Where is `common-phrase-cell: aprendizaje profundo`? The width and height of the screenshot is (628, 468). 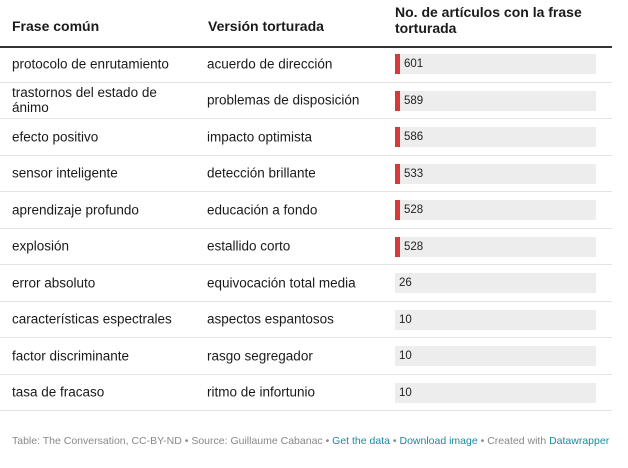
common-phrase-cell: aprendizaje profundo is located at coordinates (75, 210).